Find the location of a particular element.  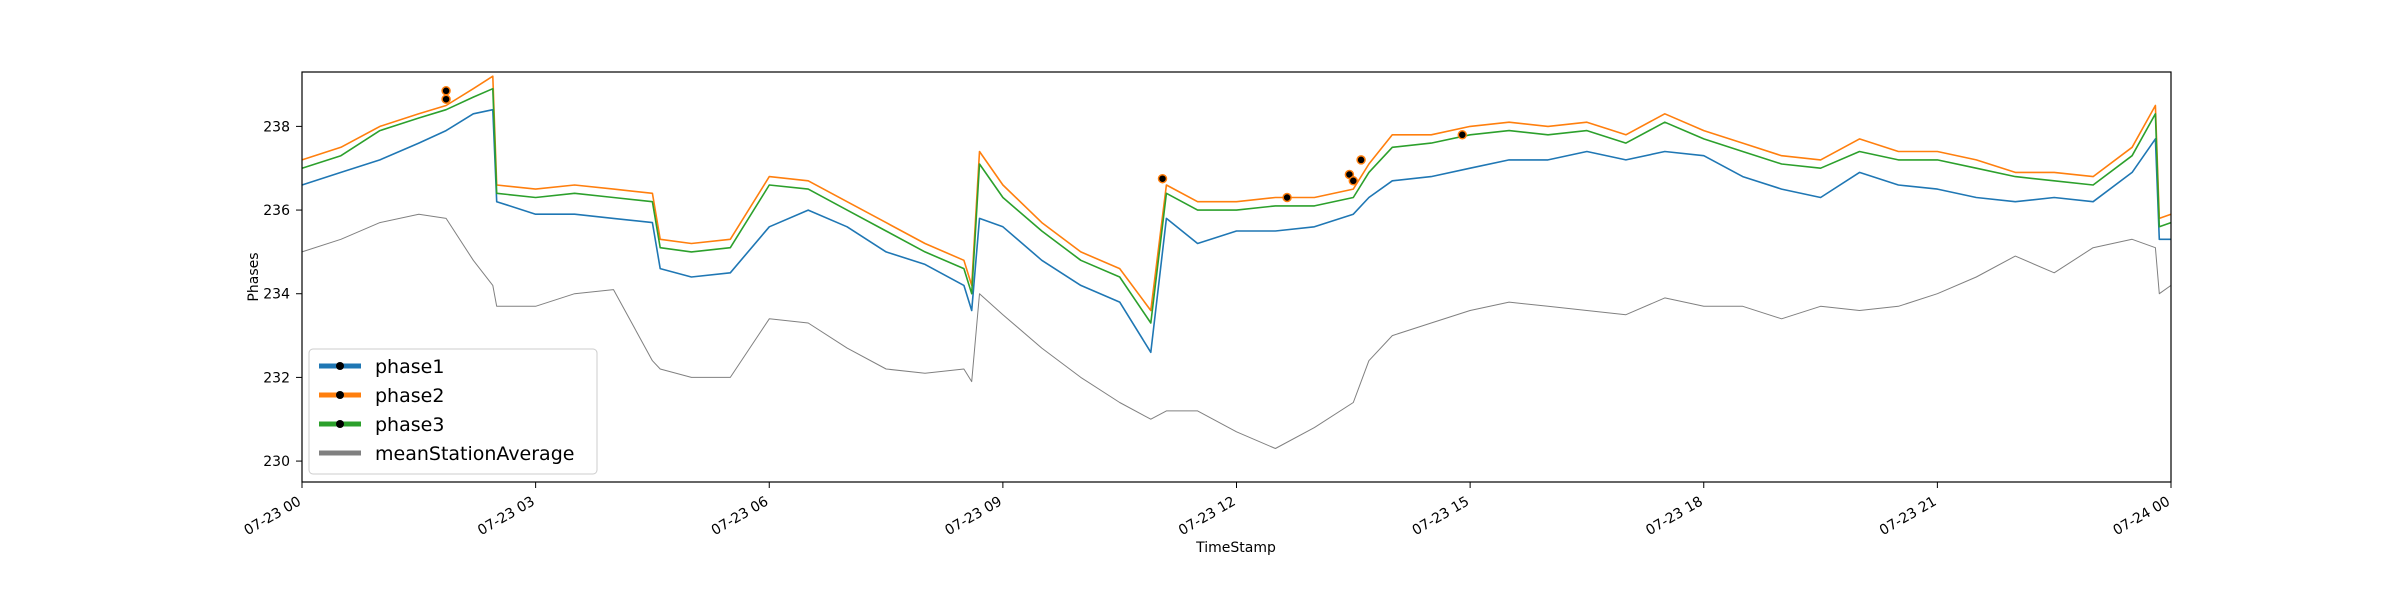

legend-label: phase3 is located at coordinates (409, 425).